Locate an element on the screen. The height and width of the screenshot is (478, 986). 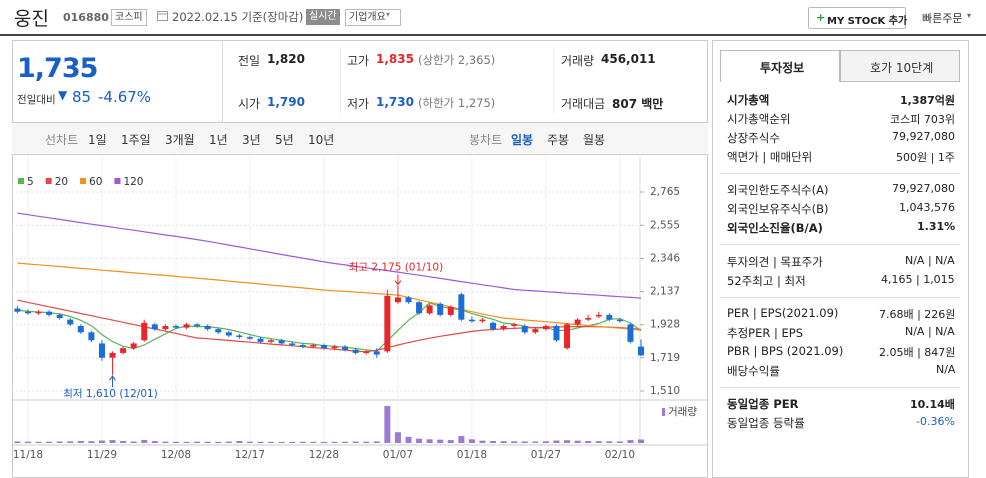
info-label: 시가 is located at coordinates (249, 104).